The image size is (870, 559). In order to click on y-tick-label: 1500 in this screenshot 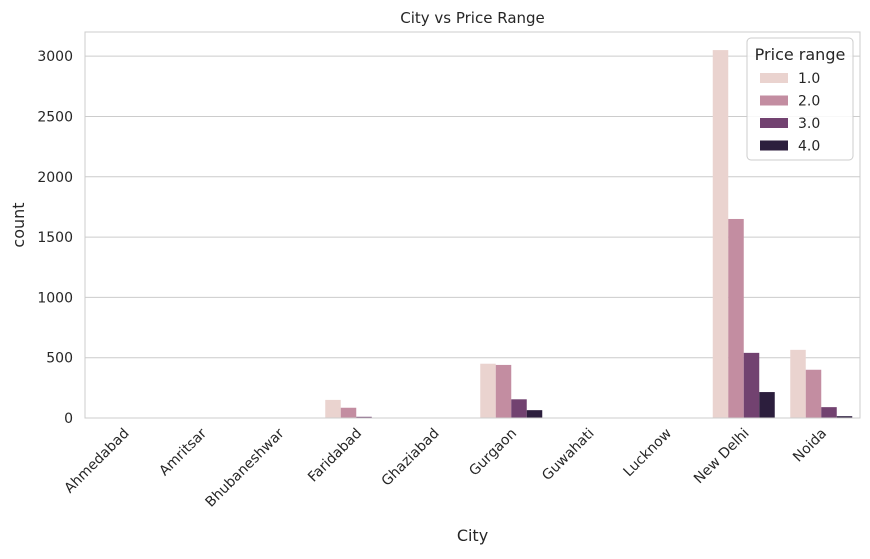, I will do `click(55, 238)`.